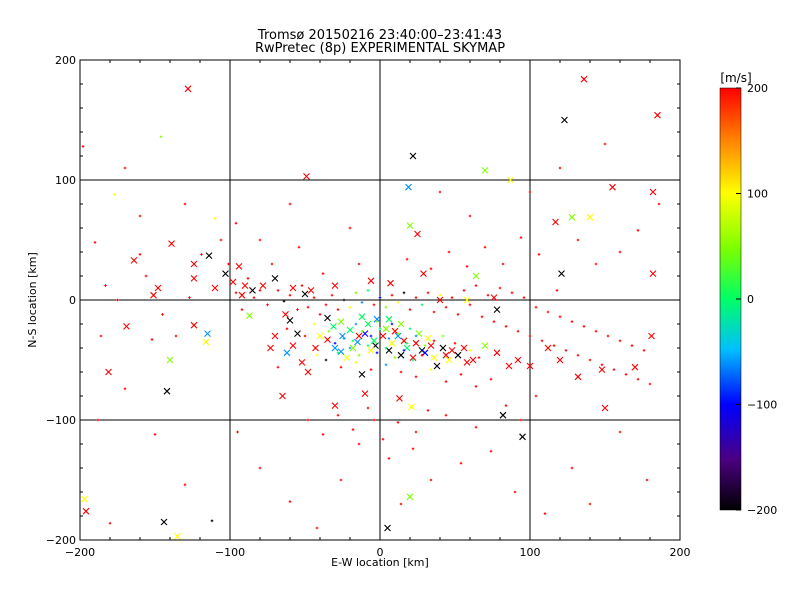 The width and height of the screenshot is (800, 600). What do you see at coordinates (680, 552) in the screenshot?
I see `x-tick-label: 200` at bounding box center [680, 552].